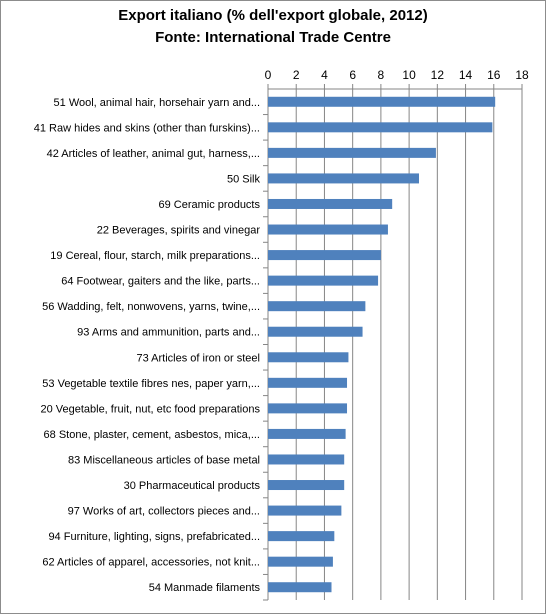 Image resolution: width=546 pixels, height=614 pixels. Describe the element at coordinates (296, 75) in the screenshot. I see `x-tick-label: 2` at that location.